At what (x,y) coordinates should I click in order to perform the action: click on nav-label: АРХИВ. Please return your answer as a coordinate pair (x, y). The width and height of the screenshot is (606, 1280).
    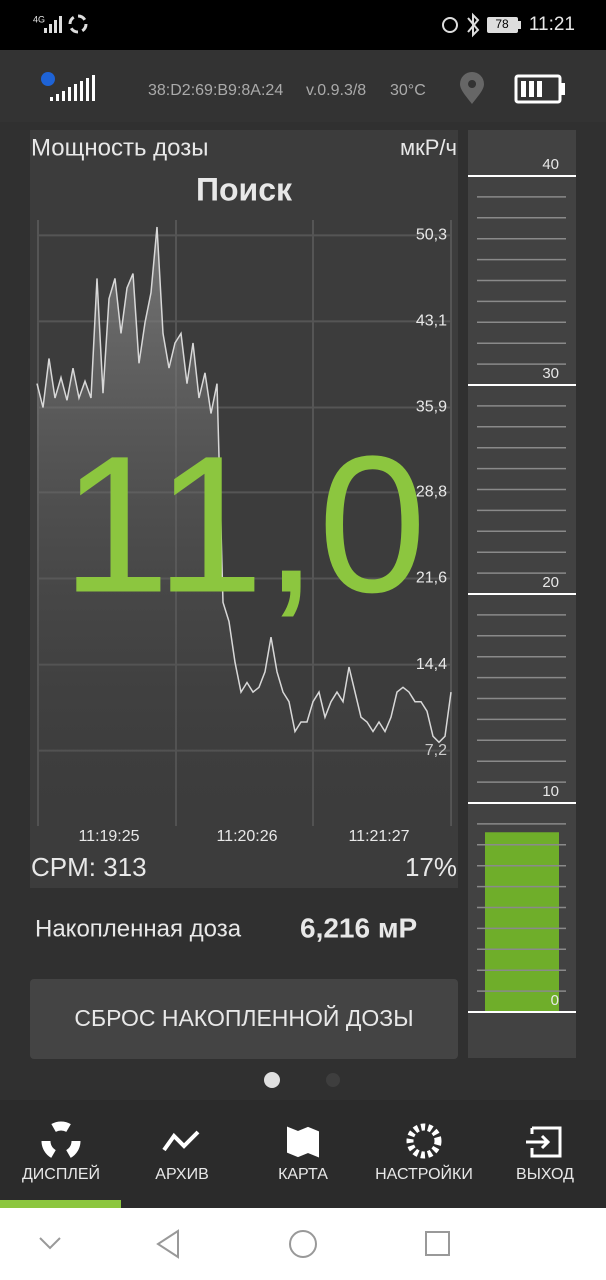
    Looking at the image, I should click on (181, 1174).